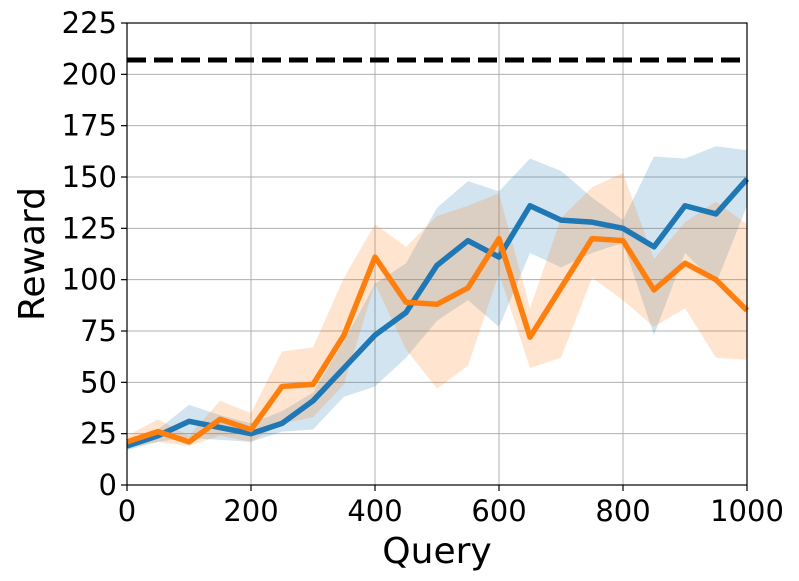 The image size is (799, 581). What do you see at coordinates (98, 382) in the screenshot?
I see `y-tick-label-2: 50` at bounding box center [98, 382].